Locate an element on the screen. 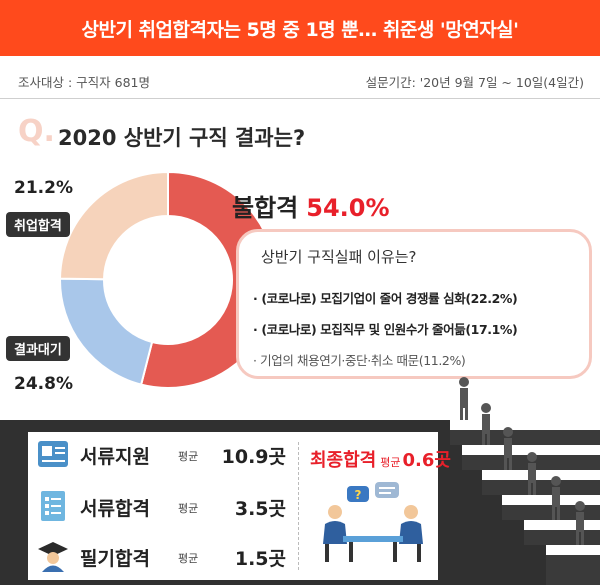  final-pass-label: 최종합격 is located at coordinates (343, 460).